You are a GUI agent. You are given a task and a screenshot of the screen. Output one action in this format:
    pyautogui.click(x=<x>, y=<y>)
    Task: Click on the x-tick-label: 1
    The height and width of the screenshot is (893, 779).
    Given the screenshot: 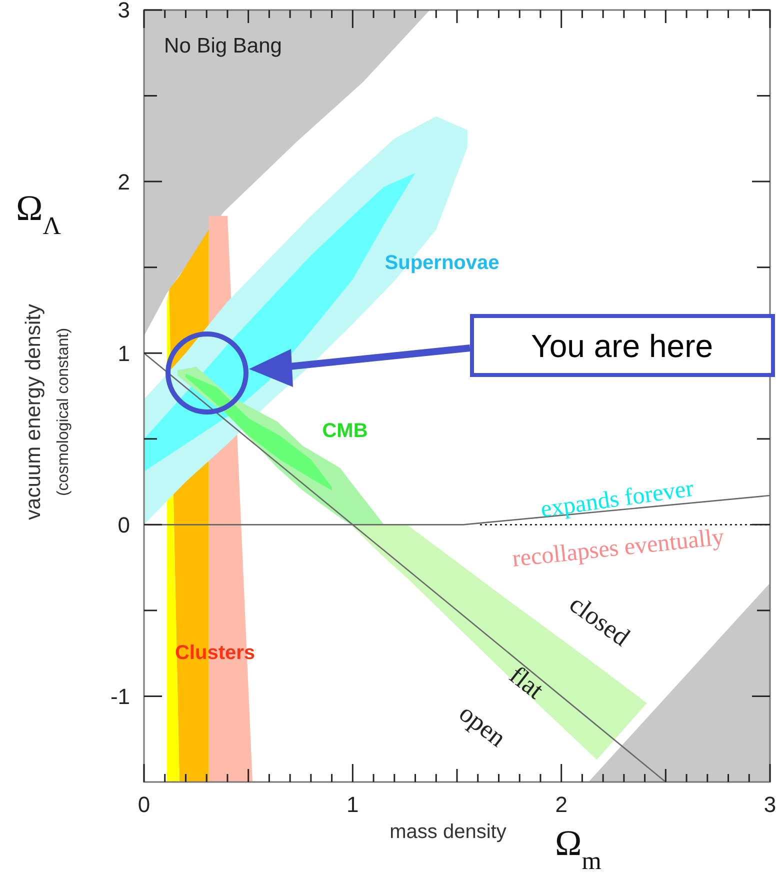 What is the action you would take?
    pyautogui.click(x=352, y=804)
    